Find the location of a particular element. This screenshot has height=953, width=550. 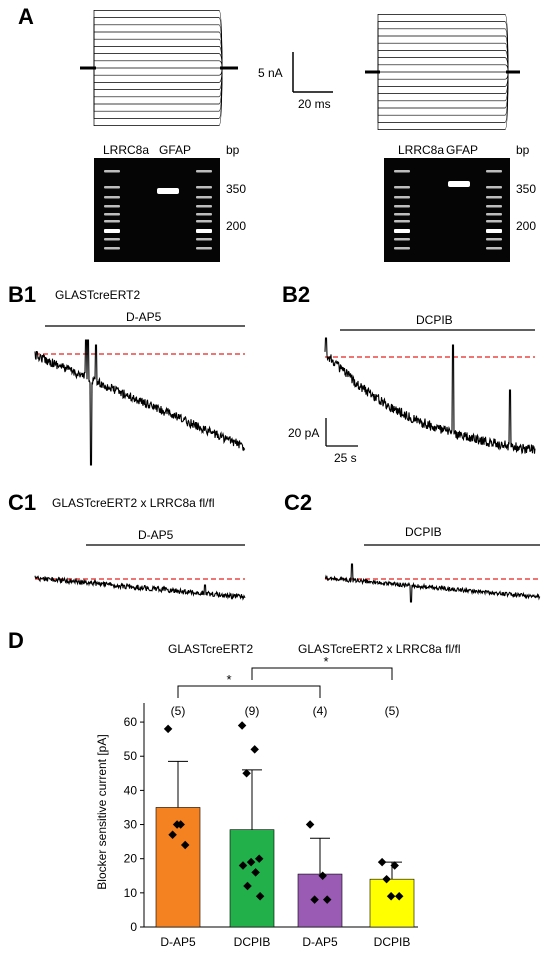

bars is located at coordinates (285, 867).